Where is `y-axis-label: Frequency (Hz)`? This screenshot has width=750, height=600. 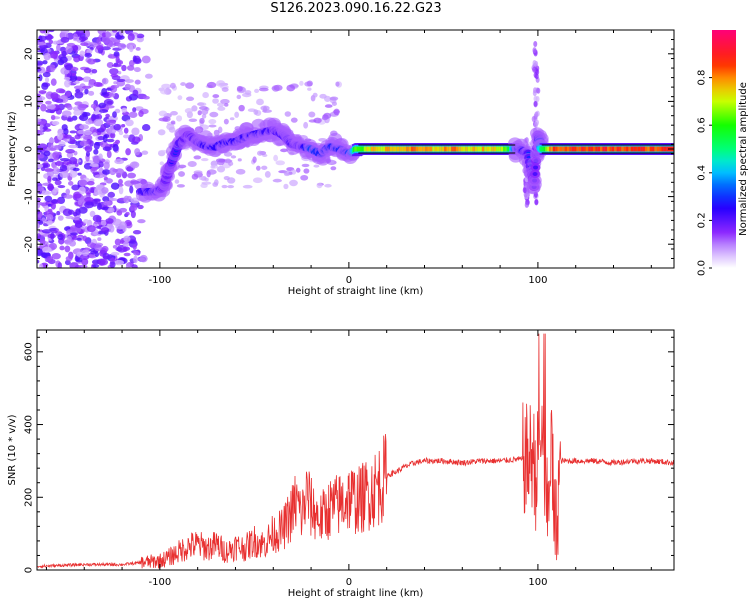
y-axis-label: Frequency (Hz) is located at coordinates (12, 149).